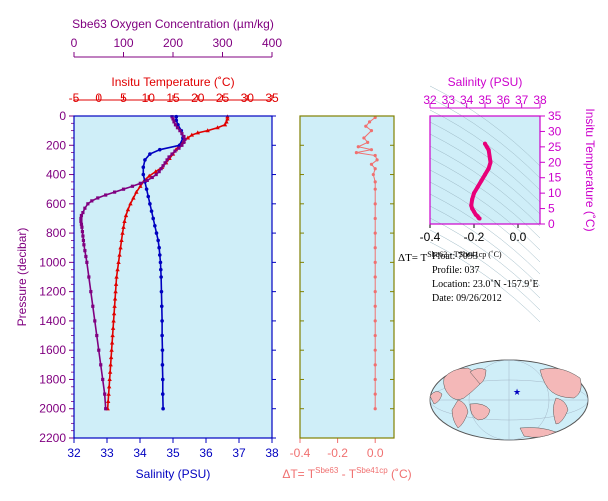  What do you see at coordinates (342, 287) in the screenshot?
I see `delta-axes-ticks: -0.4 -0.2 0.0` at bounding box center [342, 287].